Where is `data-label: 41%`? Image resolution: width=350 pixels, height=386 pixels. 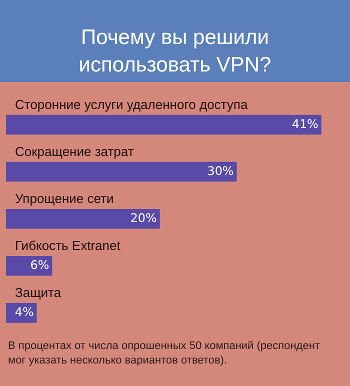
data-label: 41% is located at coordinates (305, 123).